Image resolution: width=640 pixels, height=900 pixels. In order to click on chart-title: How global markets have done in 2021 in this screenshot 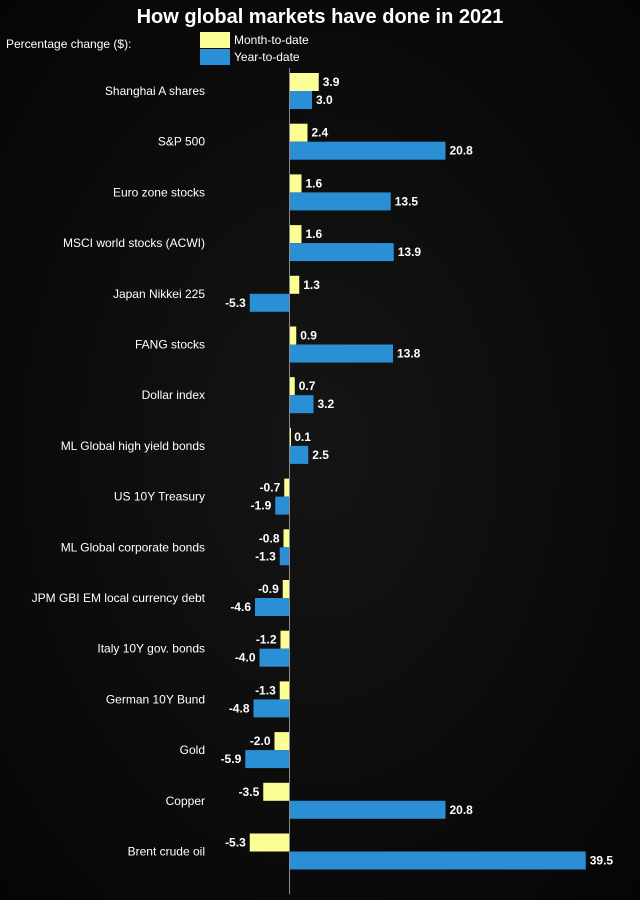, I will do `click(320, 17)`.